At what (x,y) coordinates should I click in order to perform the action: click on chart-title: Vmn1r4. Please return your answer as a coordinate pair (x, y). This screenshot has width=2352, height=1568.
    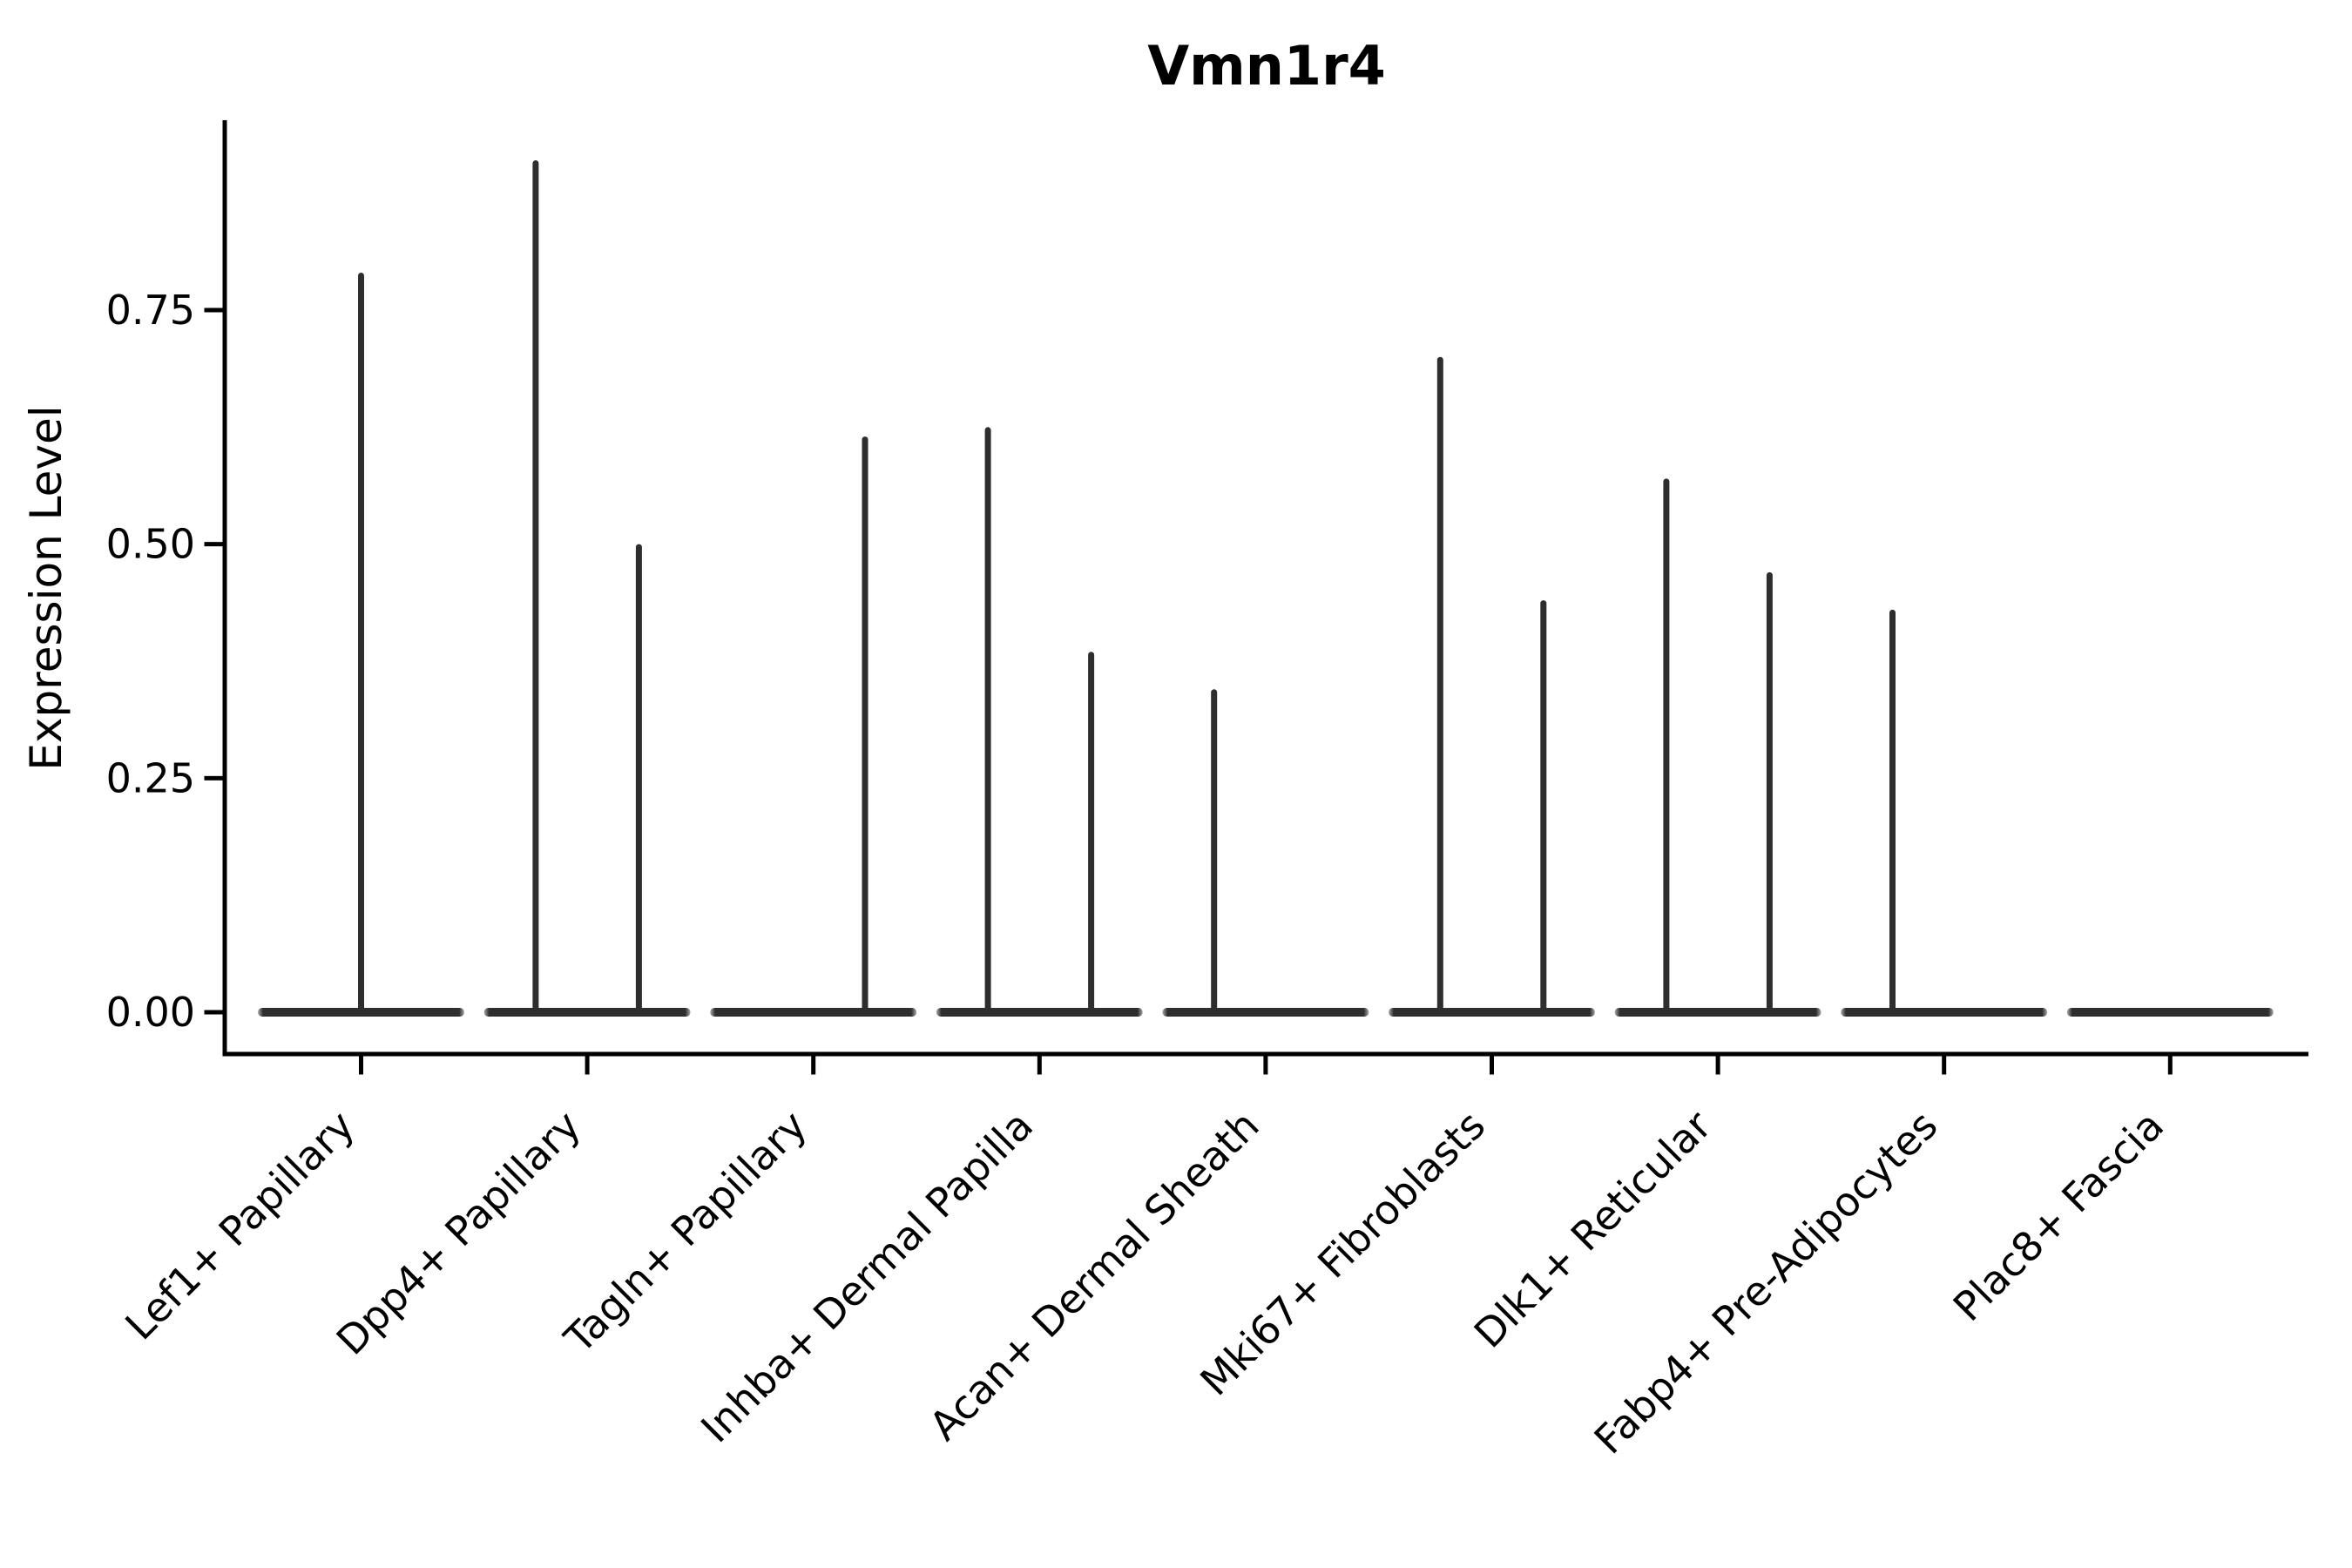
    Looking at the image, I should click on (1266, 66).